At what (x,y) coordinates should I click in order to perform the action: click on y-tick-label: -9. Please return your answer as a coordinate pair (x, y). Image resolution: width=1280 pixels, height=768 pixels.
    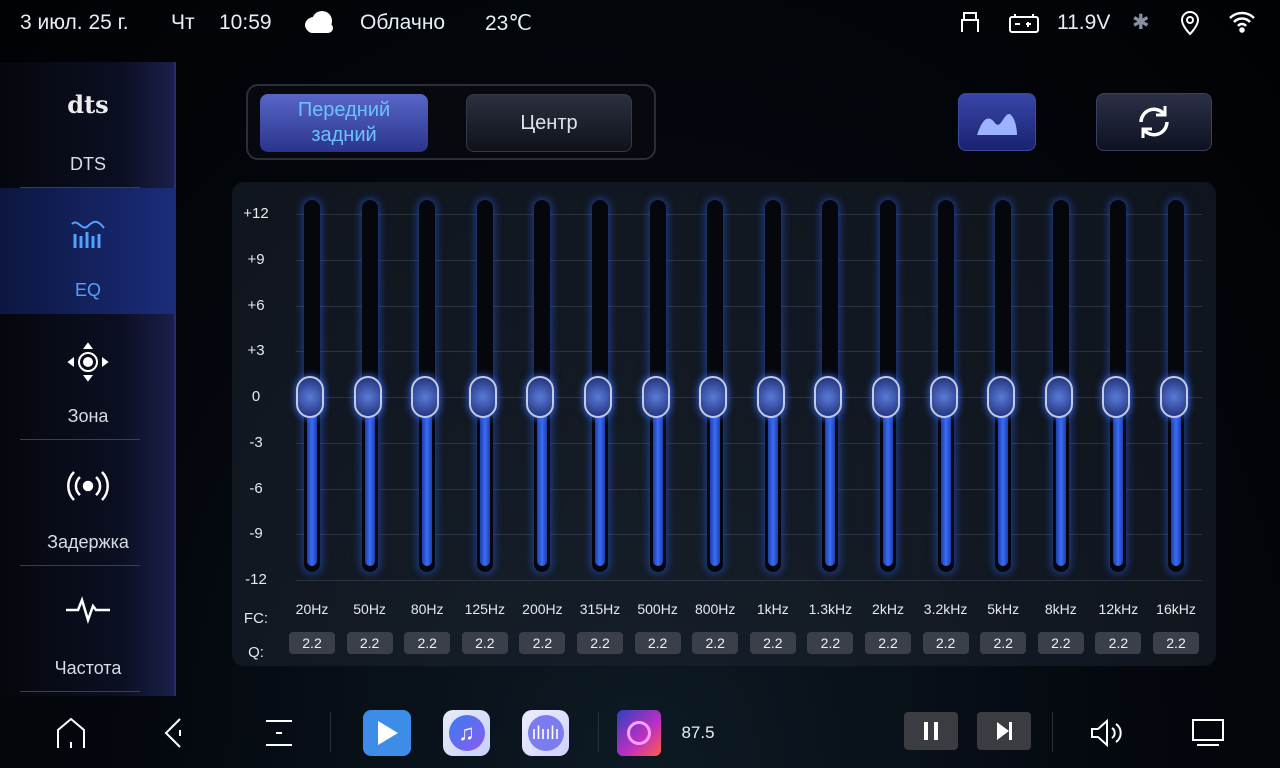
    Looking at the image, I should click on (256, 534).